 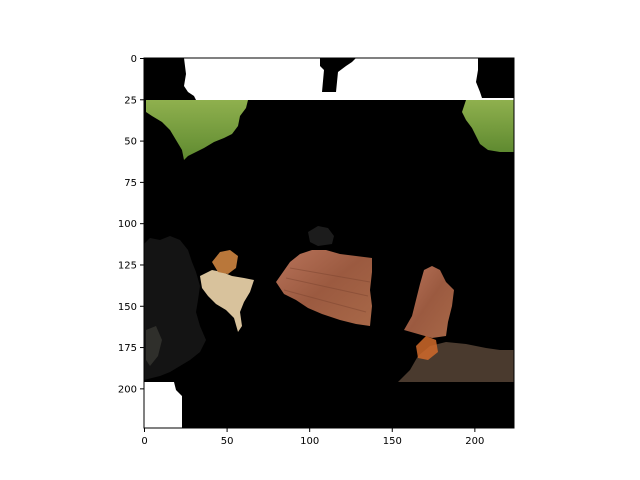 What do you see at coordinates (427, 348) in the screenshot?
I see `fire-glow` at bounding box center [427, 348].